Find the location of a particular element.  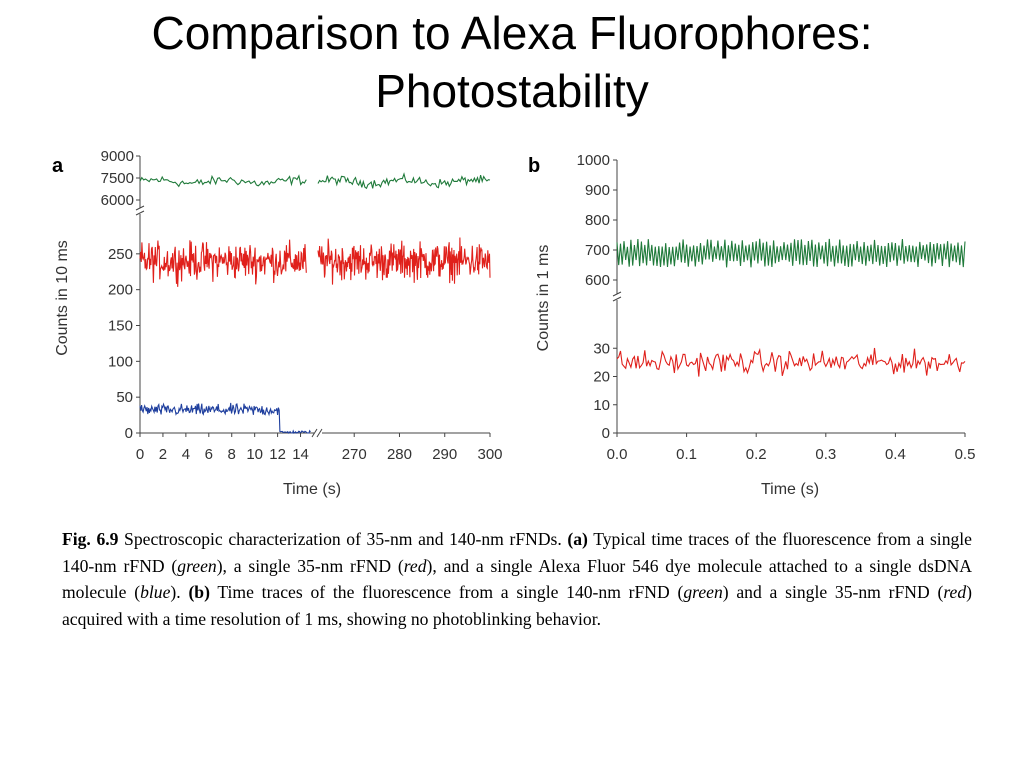

panel-a-x-tick-label: 2 is located at coordinates (163, 454).